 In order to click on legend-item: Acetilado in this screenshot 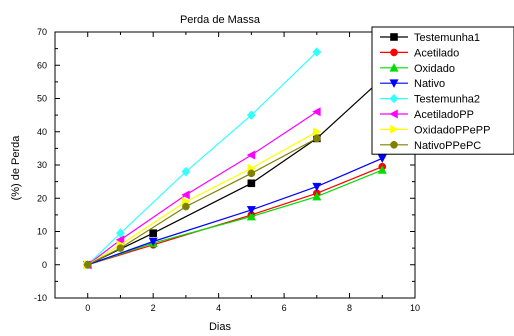, I will do `click(419, 53)`.